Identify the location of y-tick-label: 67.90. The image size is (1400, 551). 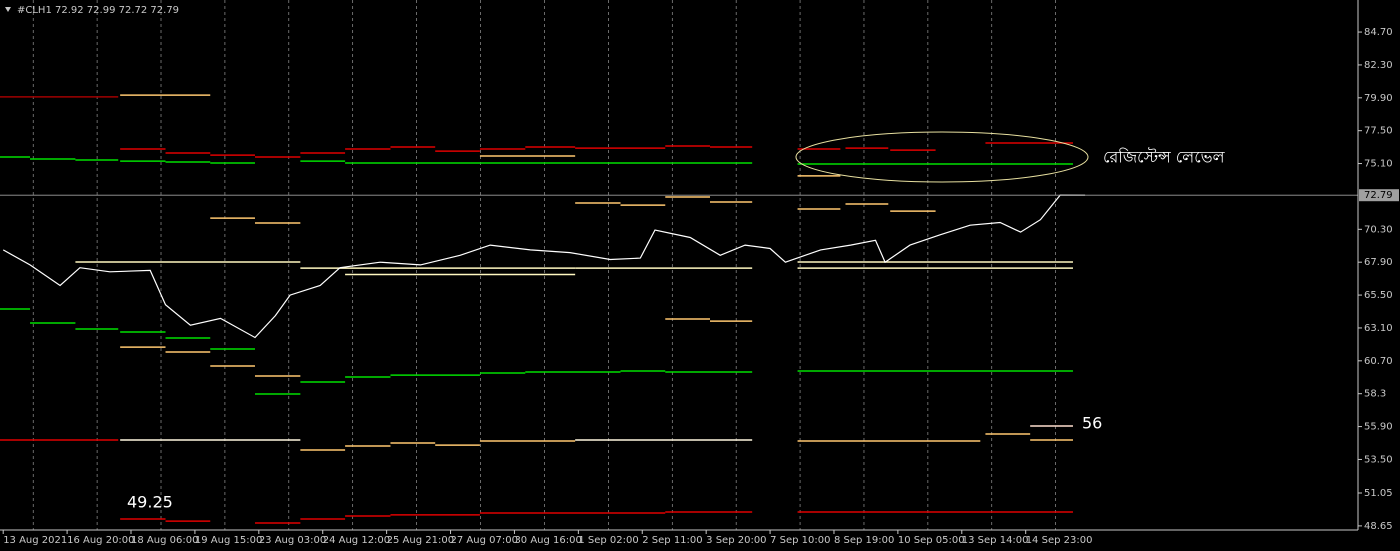
(1378, 262).